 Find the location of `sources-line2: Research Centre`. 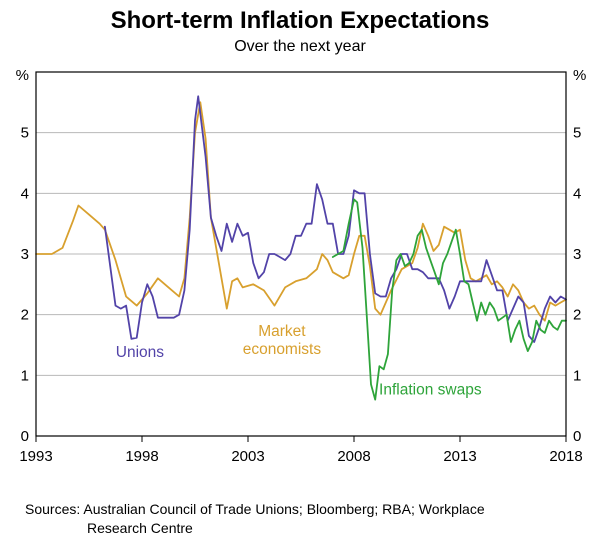

sources-line2: Research Centre is located at coordinates (140, 528).